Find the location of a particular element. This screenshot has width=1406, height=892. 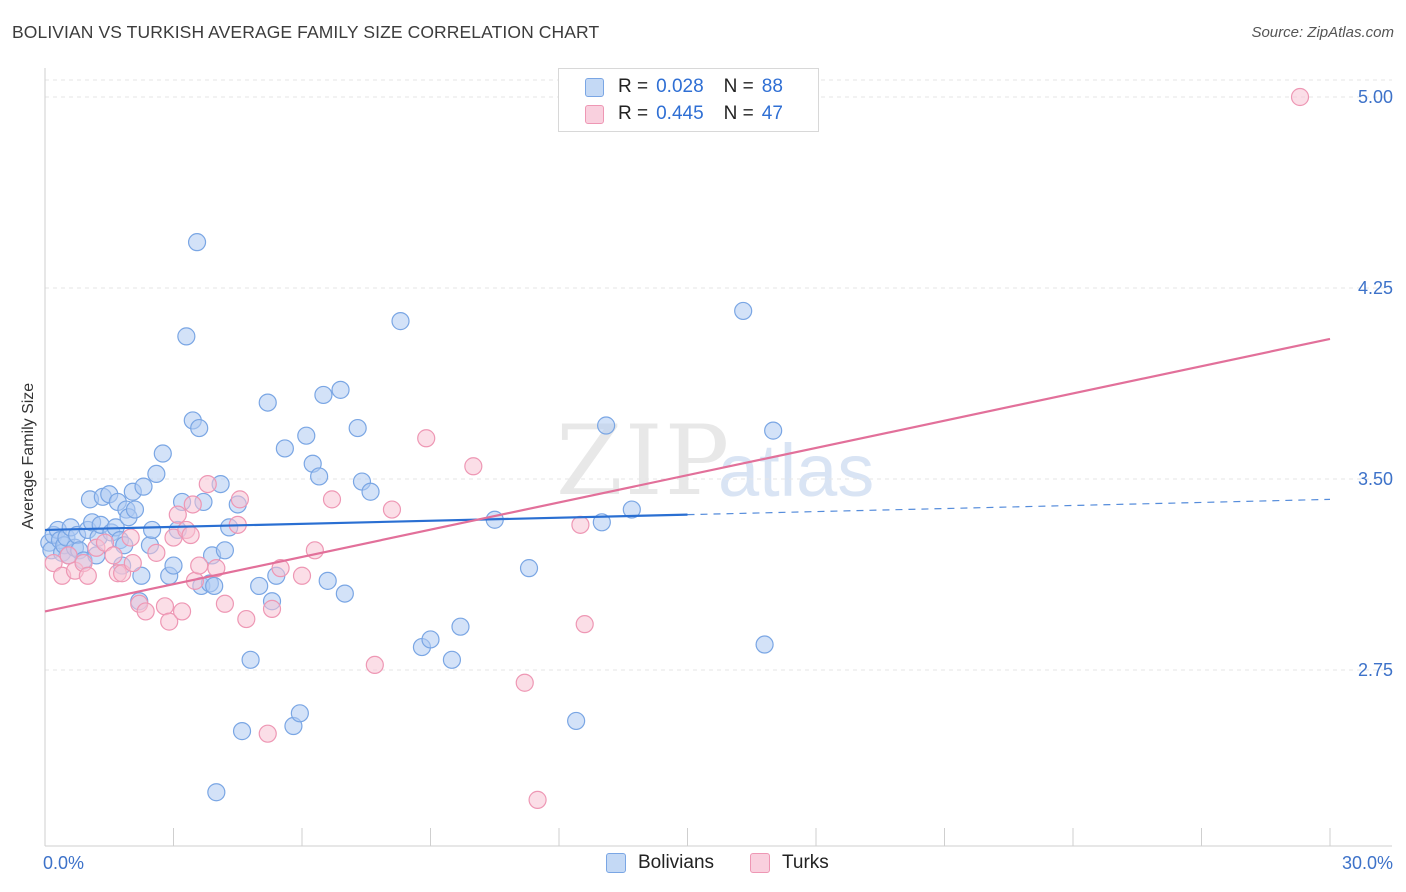

turks-label: Turks is located at coordinates (805, 862).